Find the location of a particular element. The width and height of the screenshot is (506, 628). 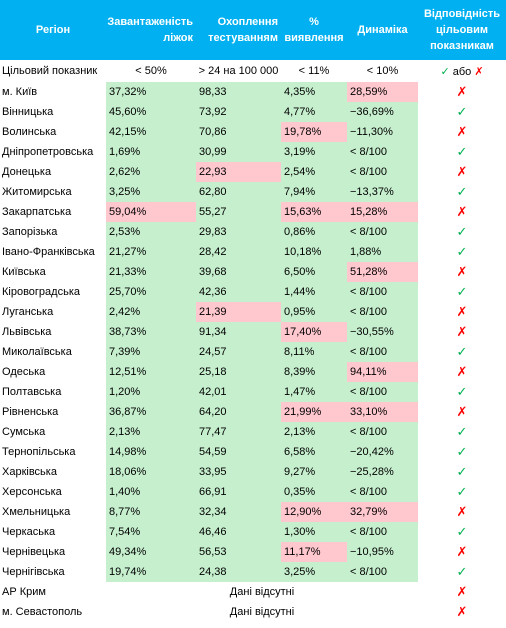

beds-cell: 2,13% is located at coordinates (151, 432).